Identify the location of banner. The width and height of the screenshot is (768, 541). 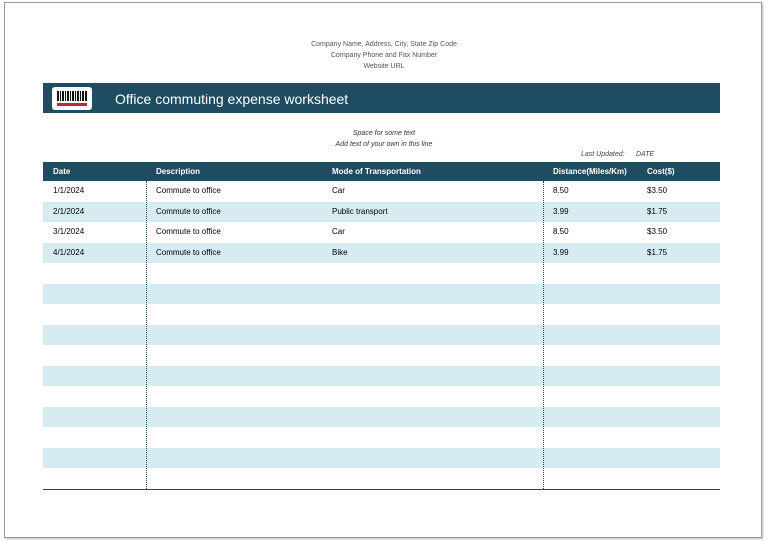
(381, 98).